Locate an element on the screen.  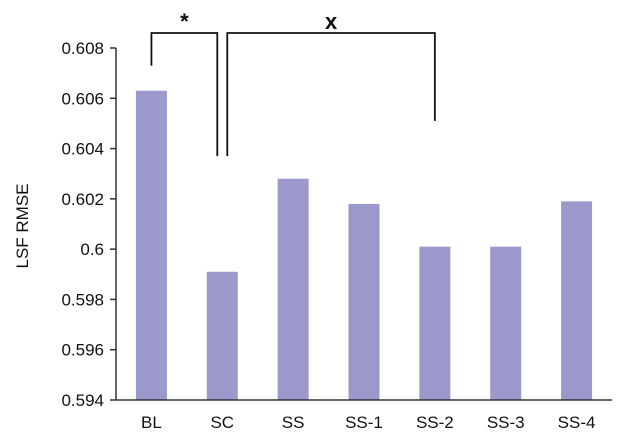
significance-label: * is located at coordinates (184, 21).